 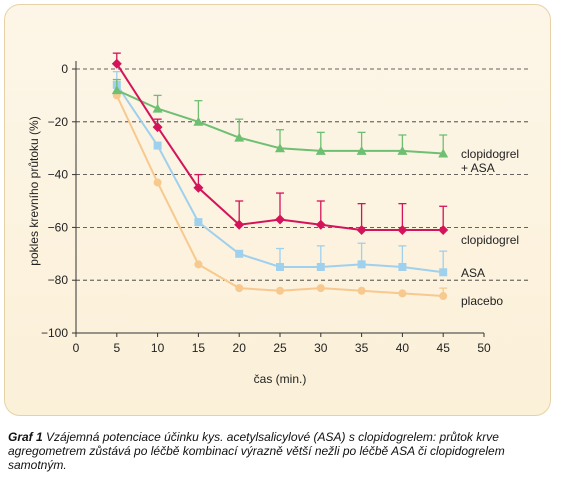 What do you see at coordinates (58, 122) in the screenshot?
I see `y-tick-label: −20` at bounding box center [58, 122].